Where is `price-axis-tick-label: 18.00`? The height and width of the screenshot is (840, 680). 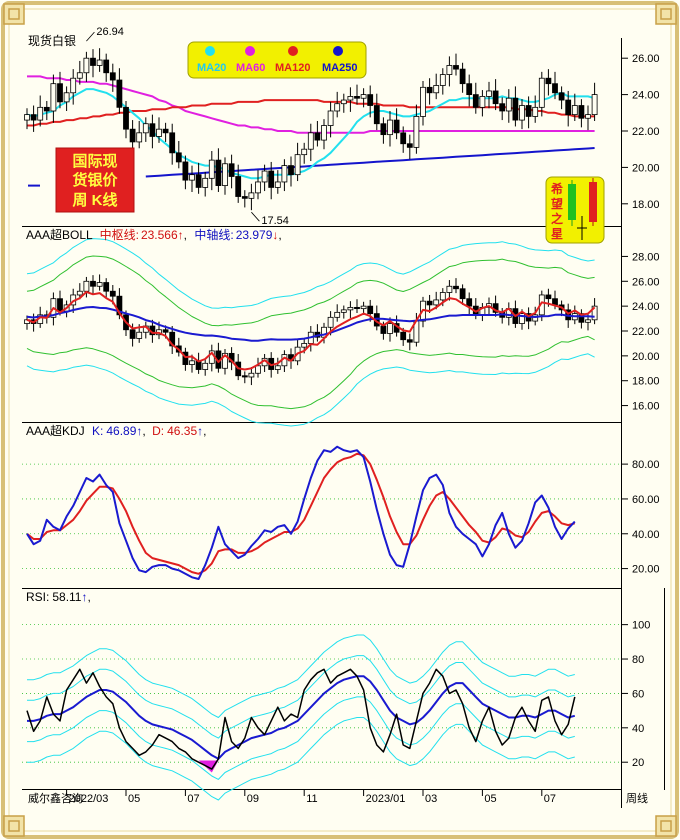
price-axis-tick-label: 18.00 is located at coordinates (646, 205).